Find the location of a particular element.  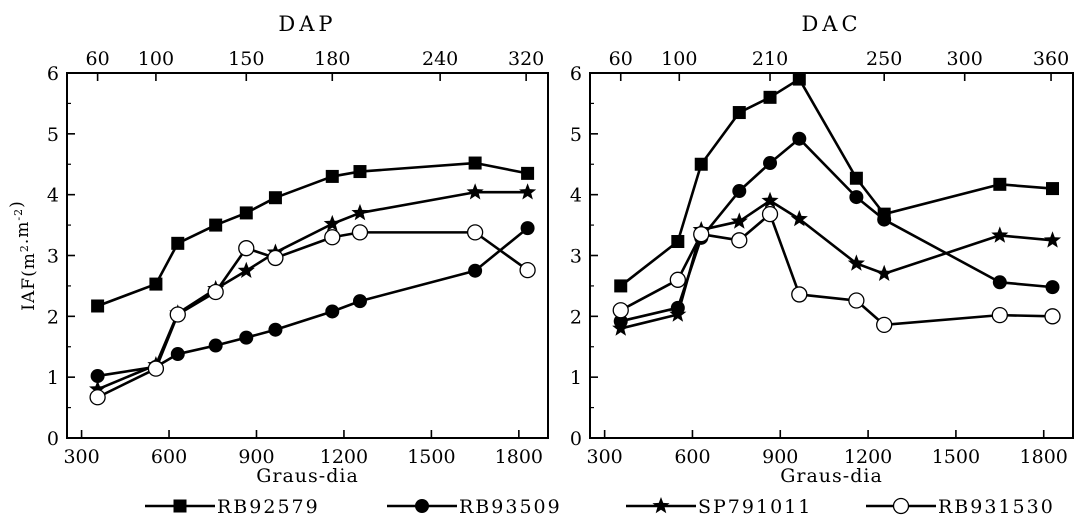

legend-item-sp791011: SP791011 is located at coordinates (718, 507).